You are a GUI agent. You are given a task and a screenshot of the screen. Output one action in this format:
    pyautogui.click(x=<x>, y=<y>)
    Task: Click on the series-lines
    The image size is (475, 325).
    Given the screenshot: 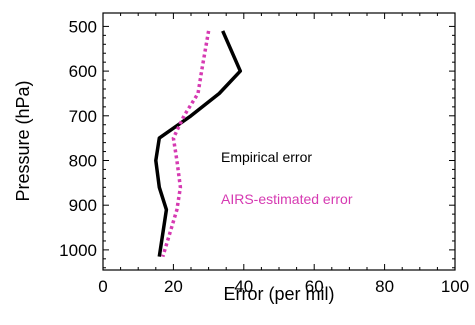 What is the action you would take?
    pyautogui.click(x=198, y=144)
    